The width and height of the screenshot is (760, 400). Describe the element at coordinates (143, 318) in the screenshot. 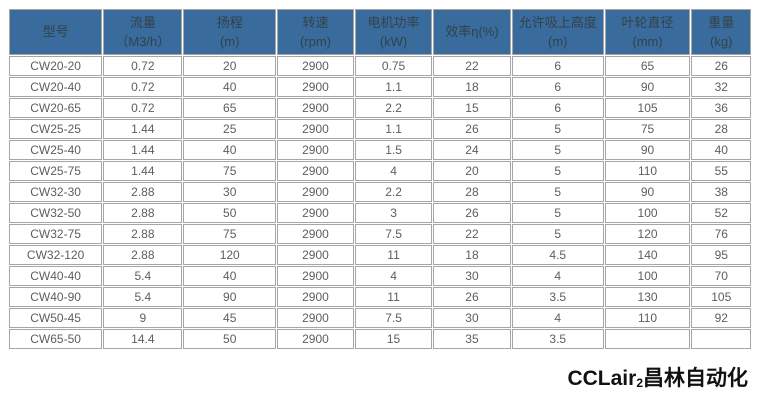

I see `table-cell: 9` at that location.